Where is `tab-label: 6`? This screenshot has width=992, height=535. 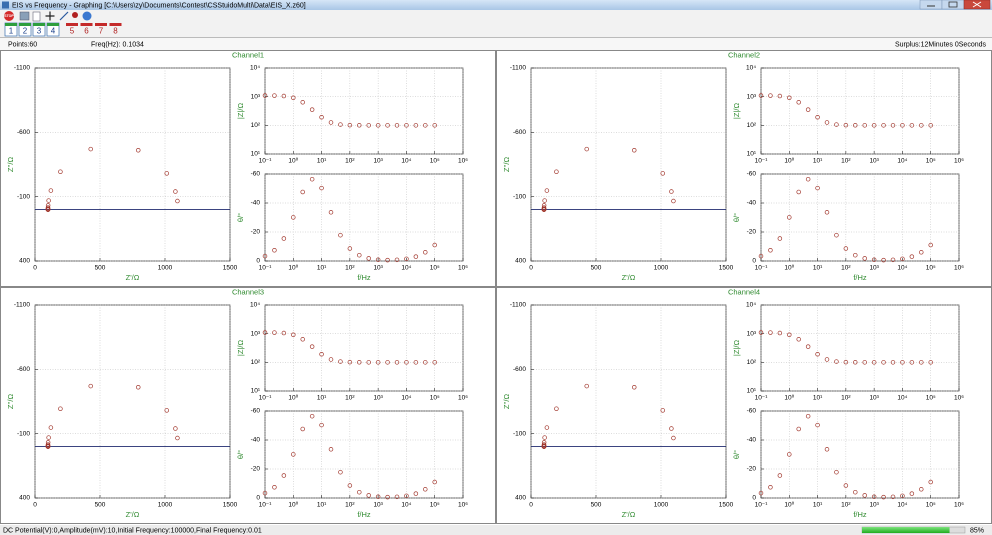
tab-label: 6 is located at coordinates (86, 31).